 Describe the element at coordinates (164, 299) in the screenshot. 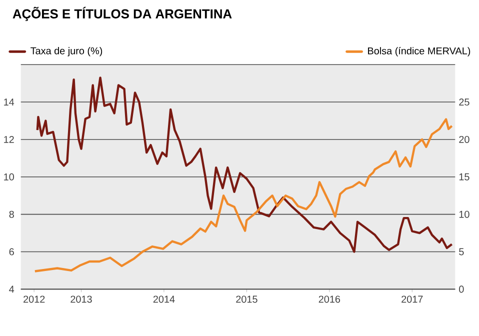

I see `x-tick-label: 2014` at that location.